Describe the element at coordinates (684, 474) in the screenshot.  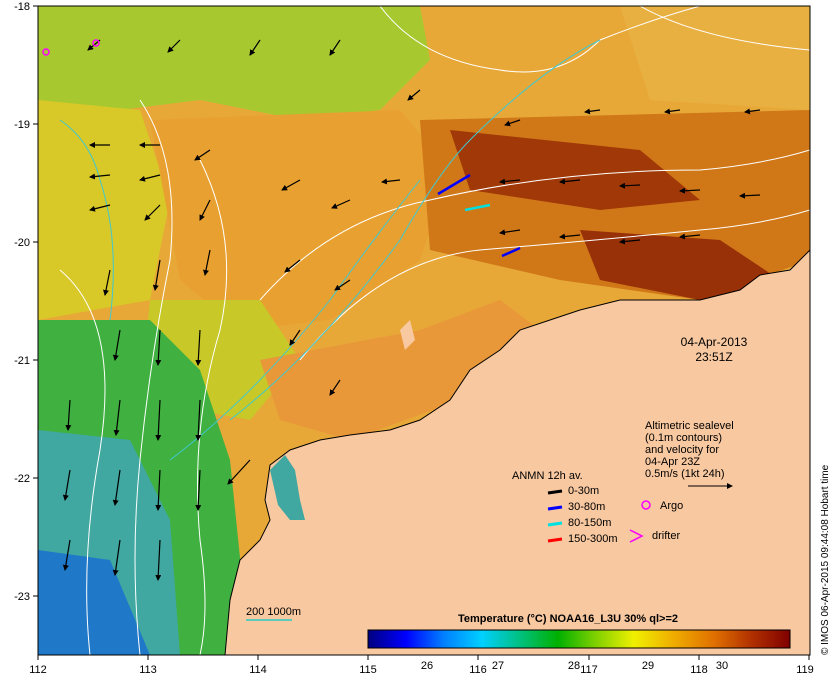
I see `altimetry-line-5: 0.5m/s (1kt 24h)` at that location.